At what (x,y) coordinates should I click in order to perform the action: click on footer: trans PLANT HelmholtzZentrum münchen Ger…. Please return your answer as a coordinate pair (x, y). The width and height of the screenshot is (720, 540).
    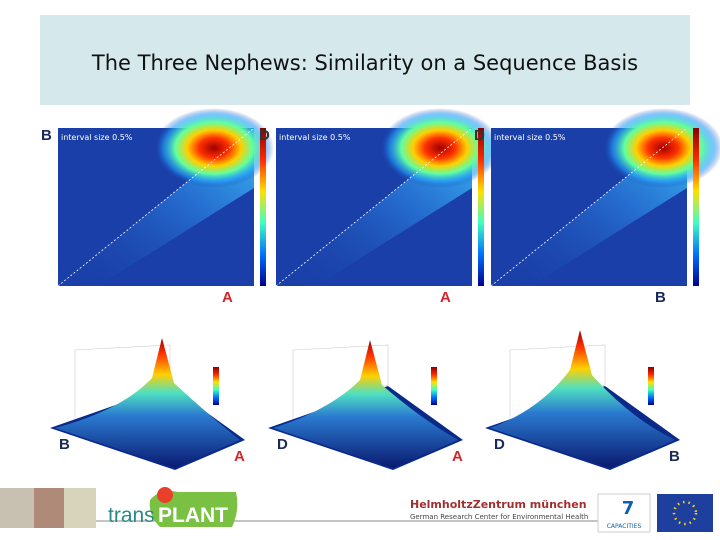
    Looking at the image, I should click on (356, 510).